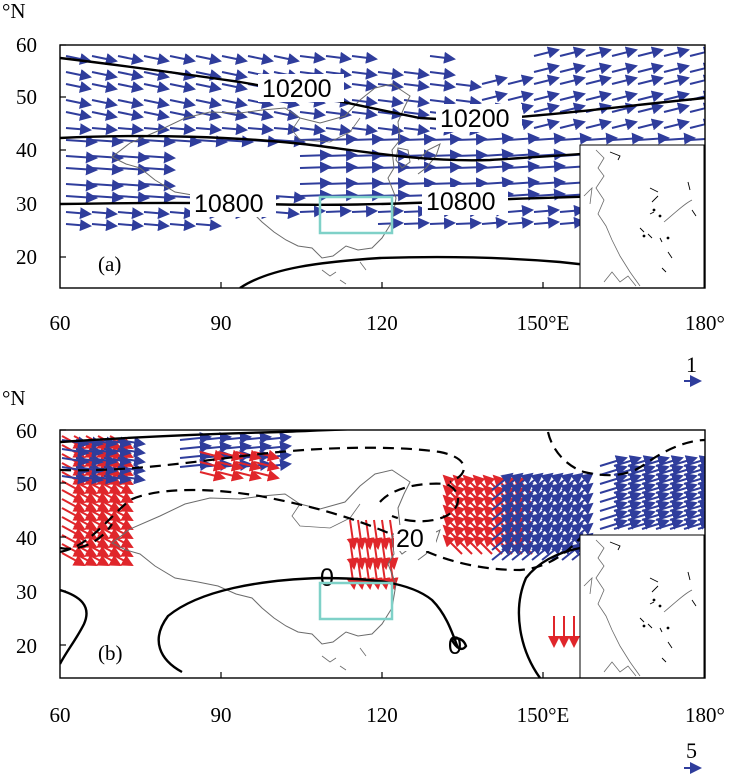 This screenshot has height=776, width=750. I want to click on x-tick-label: 60, so click(60, 323).